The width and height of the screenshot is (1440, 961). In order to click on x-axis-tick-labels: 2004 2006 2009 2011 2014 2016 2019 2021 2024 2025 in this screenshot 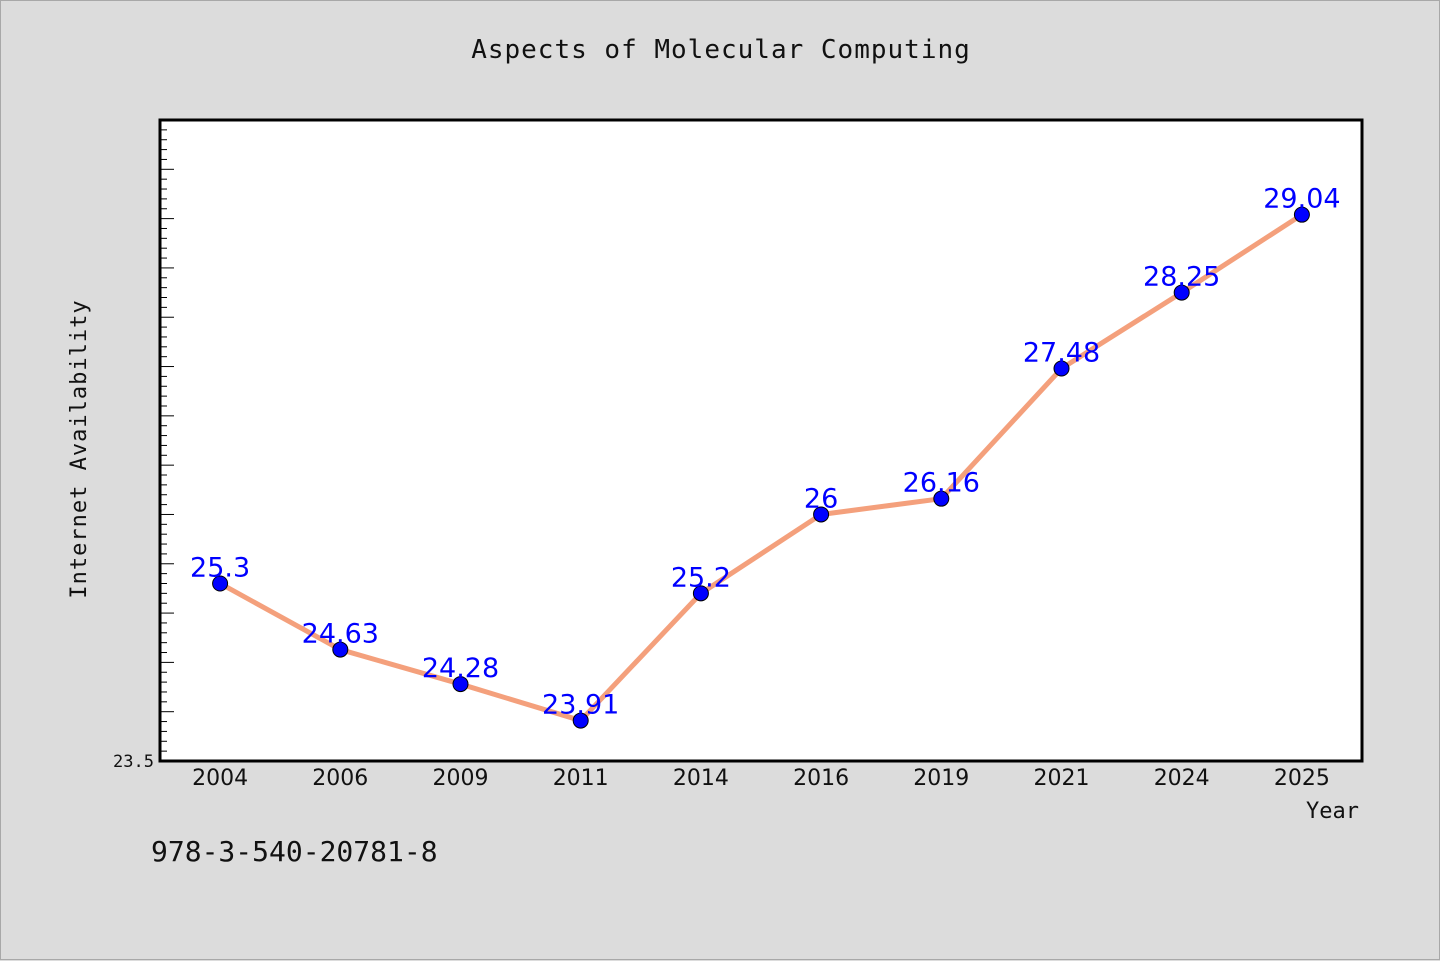, I will do `click(761, 778)`.